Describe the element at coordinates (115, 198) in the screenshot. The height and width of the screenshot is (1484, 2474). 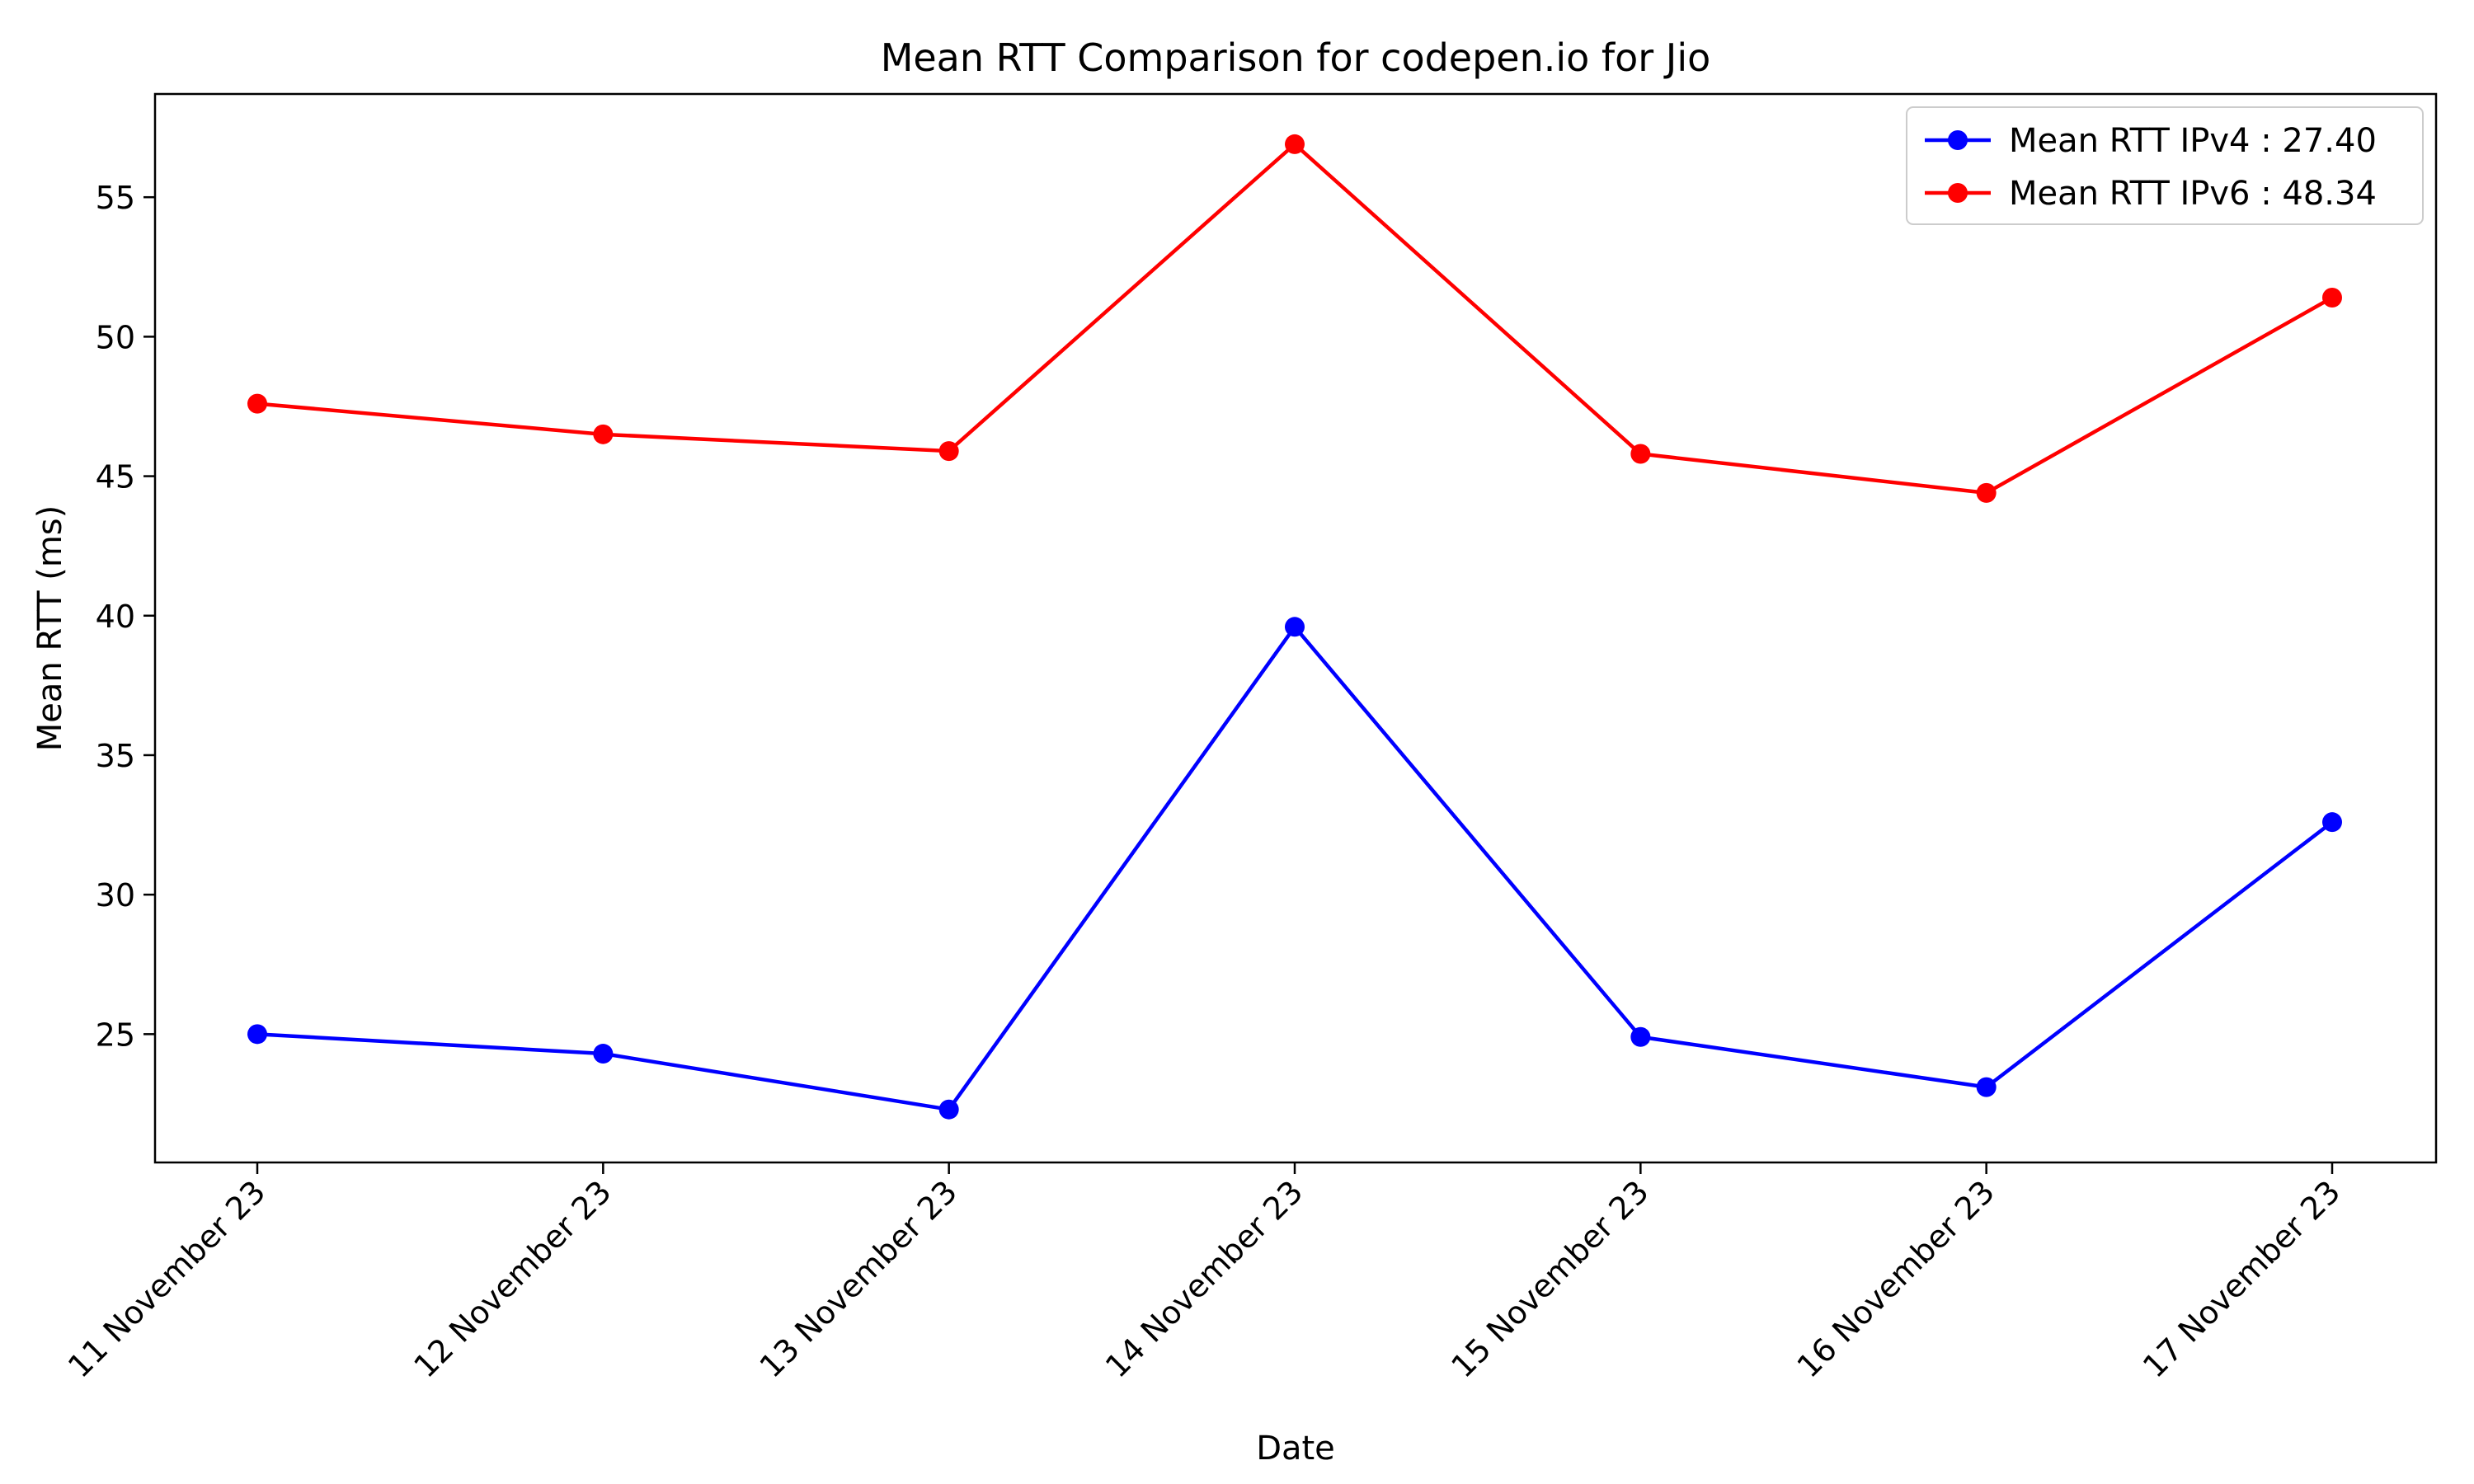
I see `y-tick-label: 55` at that location.